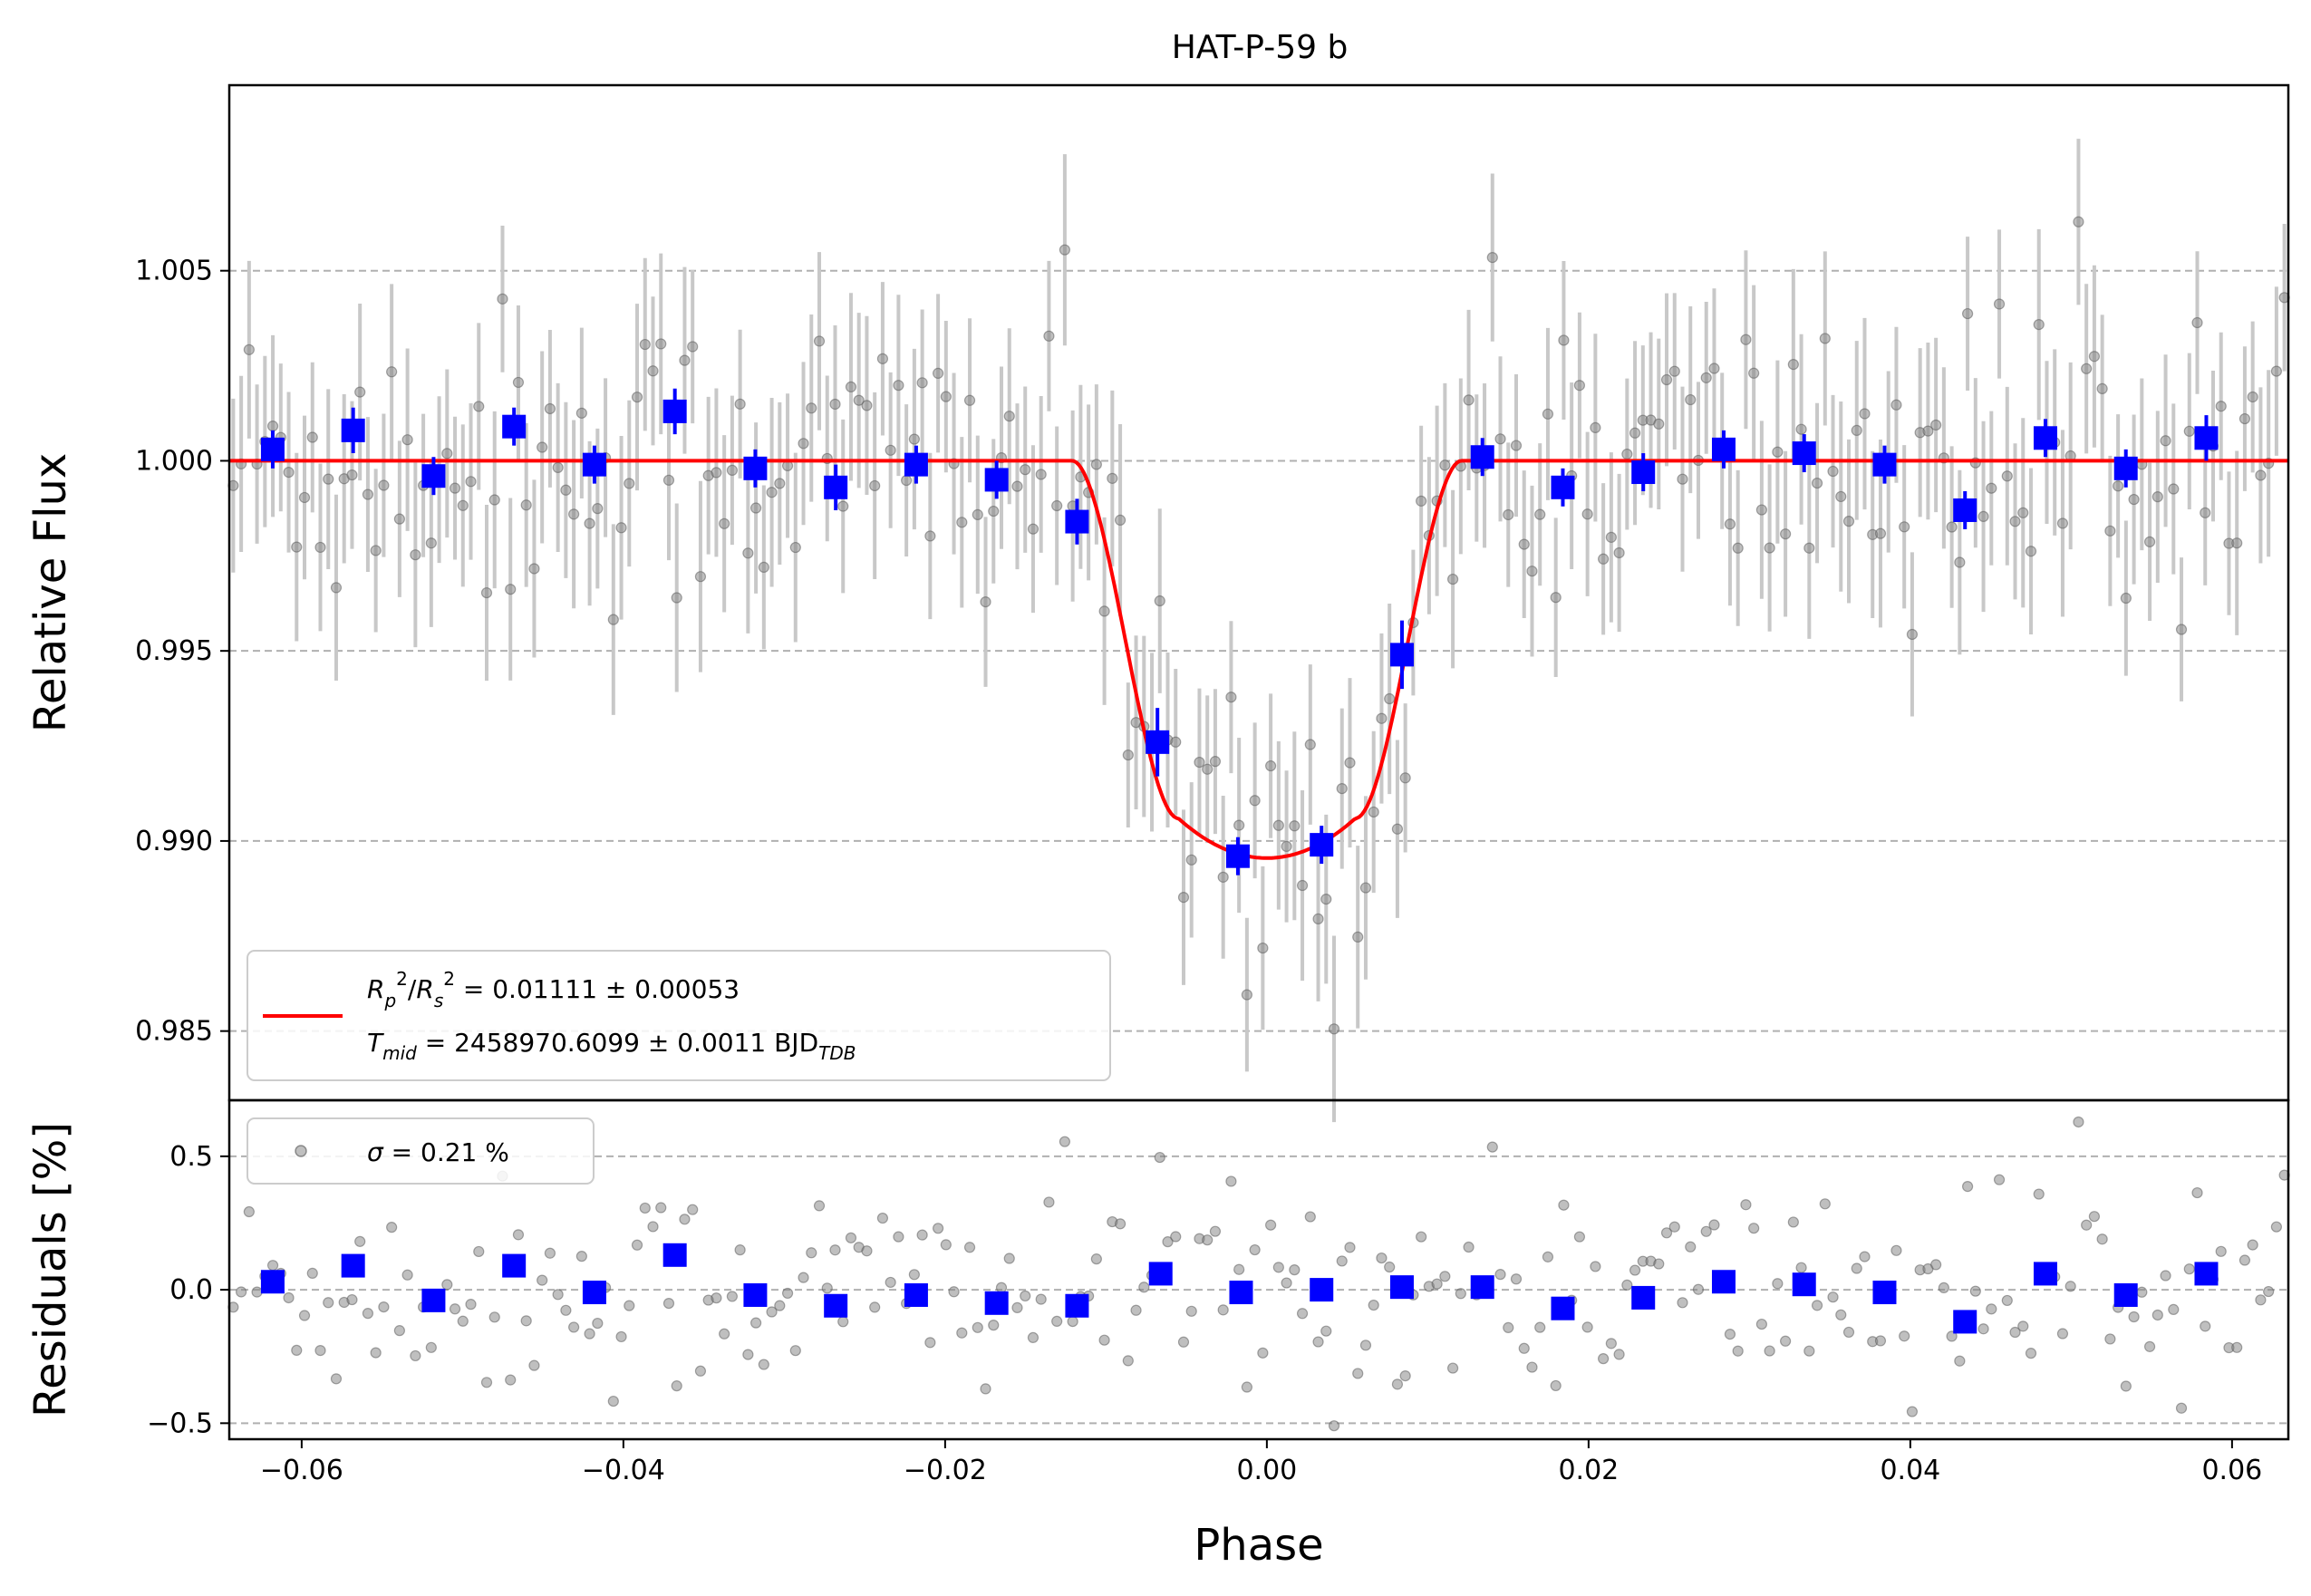  I want to click on legend-rp-sub: p, so click(389, 1001).